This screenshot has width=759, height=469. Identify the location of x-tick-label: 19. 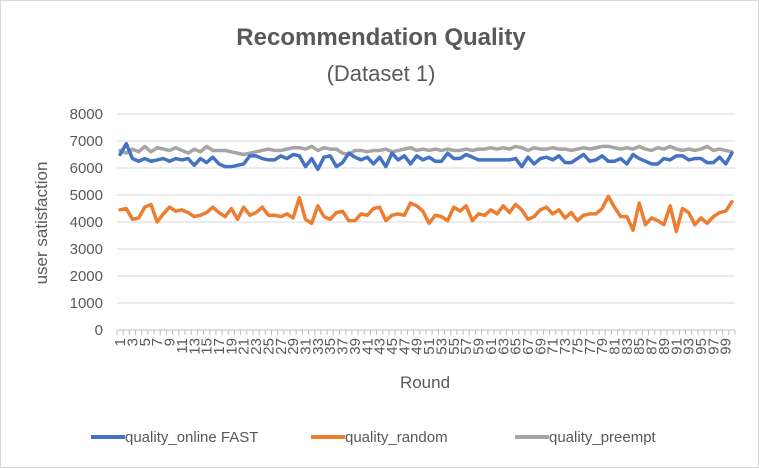
(231, 346).